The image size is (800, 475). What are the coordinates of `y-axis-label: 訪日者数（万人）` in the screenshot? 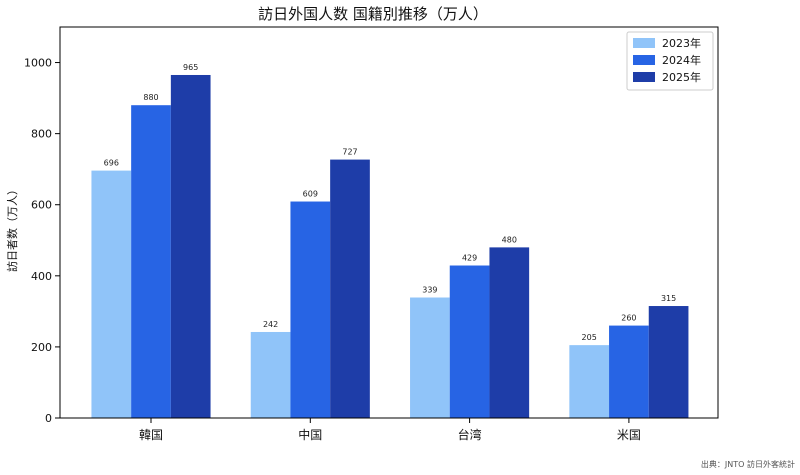 It's located at (12, 228).